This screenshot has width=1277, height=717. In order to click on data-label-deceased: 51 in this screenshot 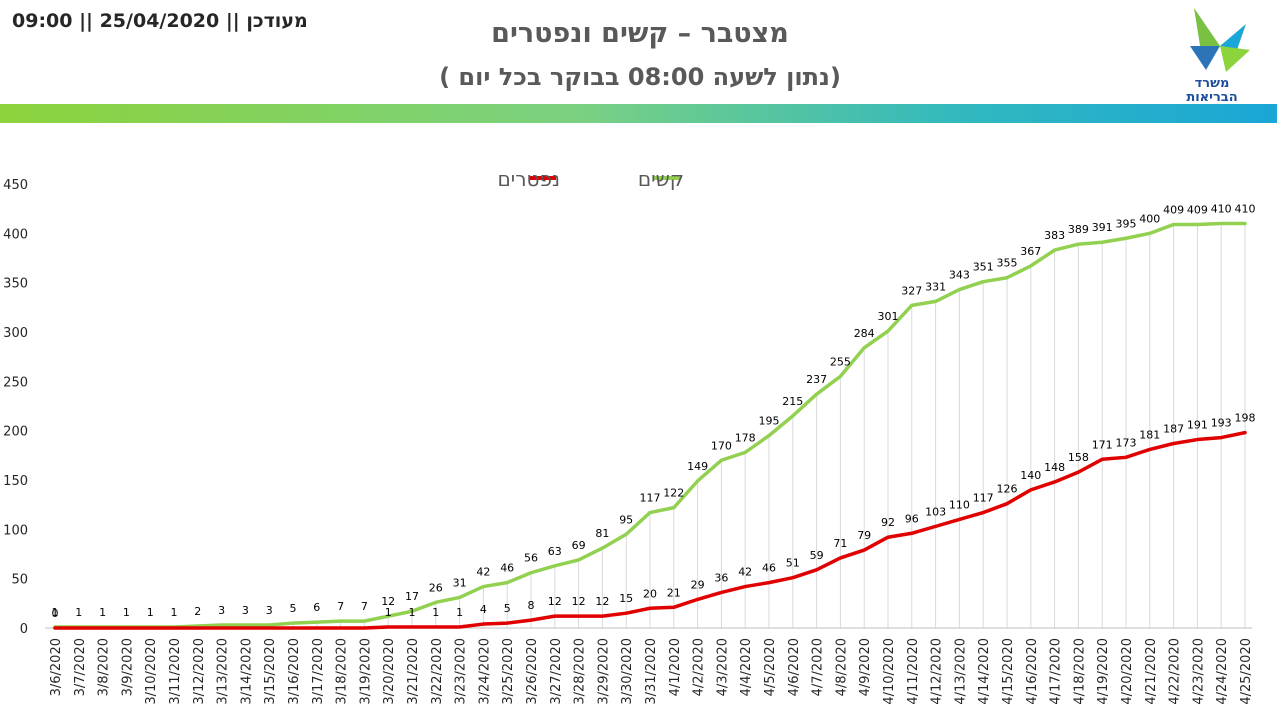, I will do `click(793, 563)`.